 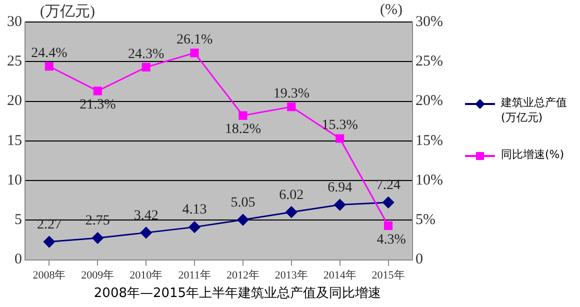 What do you see at coordinates (237, 293) in the screenshot?
I see `text: 2008年—2015年上半年建筑业总产值及同比增速` at bounding box center [237, 293].